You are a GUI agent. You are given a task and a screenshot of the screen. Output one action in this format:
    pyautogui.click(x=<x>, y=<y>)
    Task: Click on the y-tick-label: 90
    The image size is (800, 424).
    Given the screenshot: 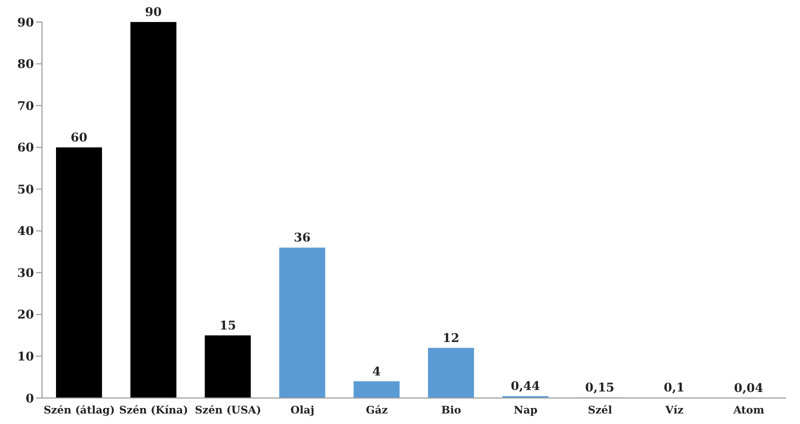 What is the action you would take?
    pyautogui.click(x=25, y=22)
    